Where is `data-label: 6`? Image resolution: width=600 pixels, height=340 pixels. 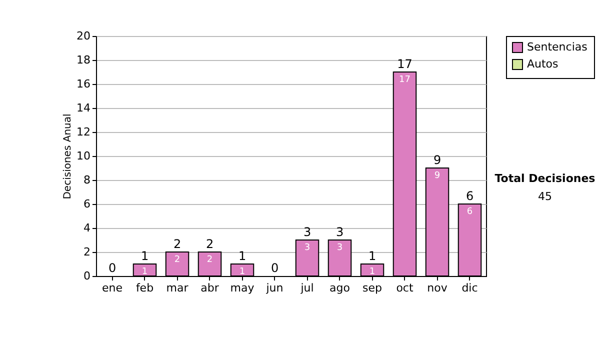 data-label: 6 is located at coordinates (469, 212).